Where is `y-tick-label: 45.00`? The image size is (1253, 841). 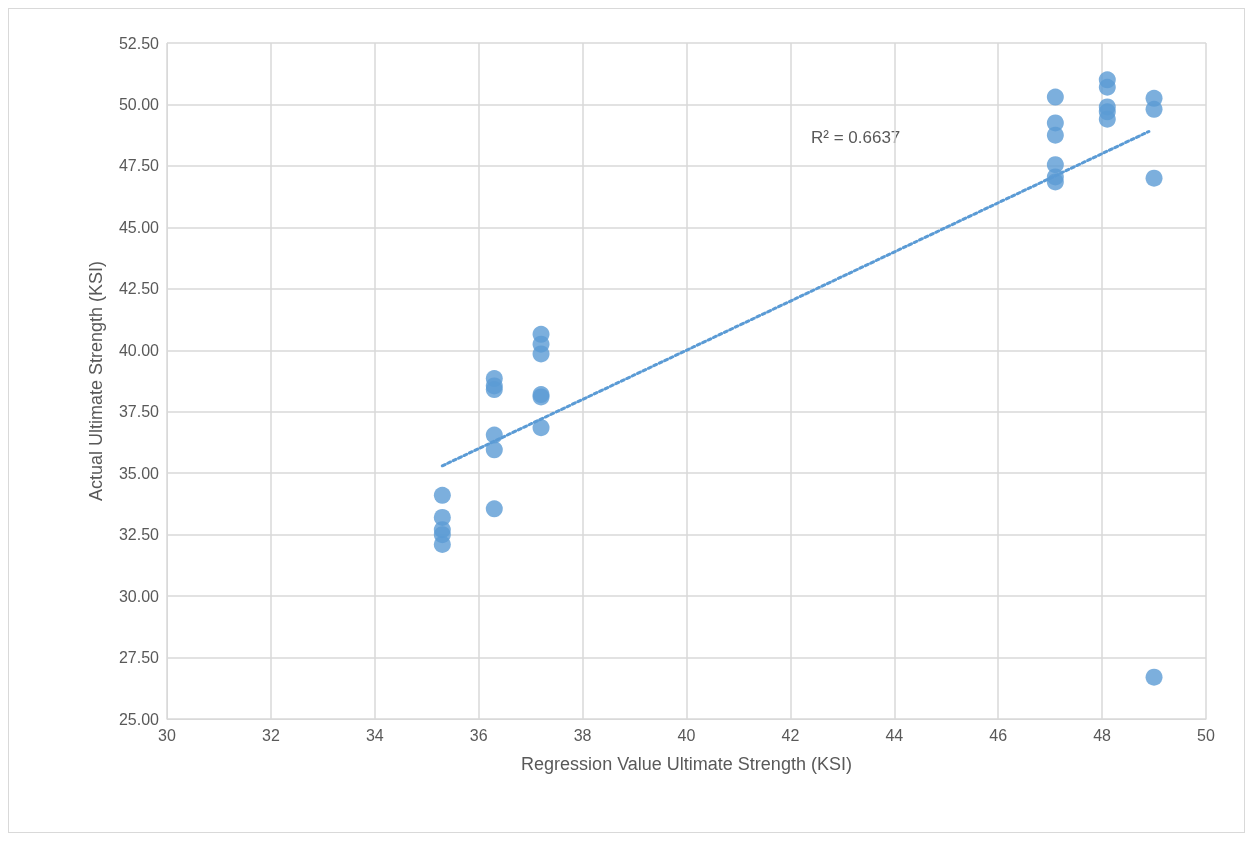 y-tick-label: 45.00 is located at coordinates (139, 227).